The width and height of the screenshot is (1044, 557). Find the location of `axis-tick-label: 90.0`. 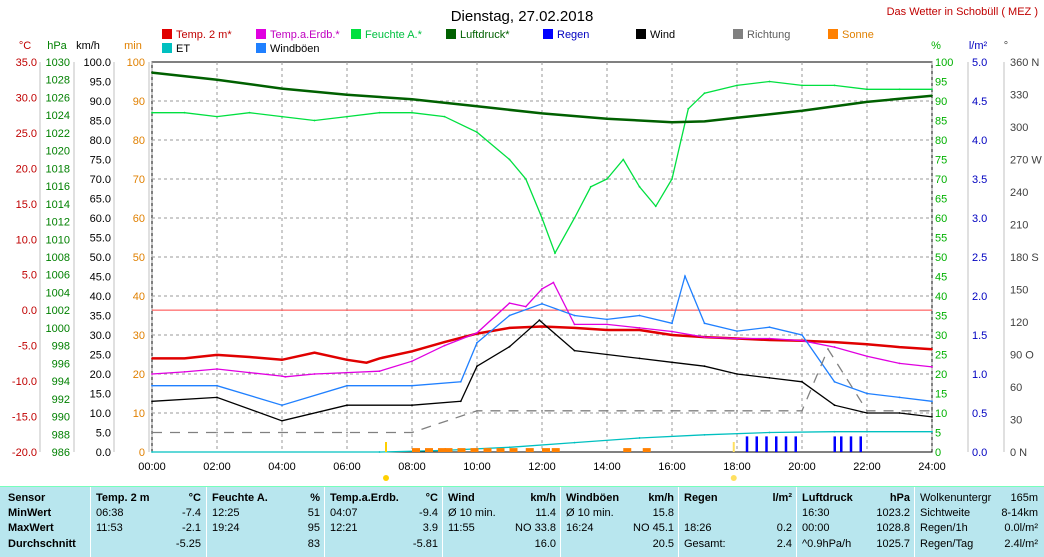

axis-tick-label: 90.0 is located at coordinates (100, 102).